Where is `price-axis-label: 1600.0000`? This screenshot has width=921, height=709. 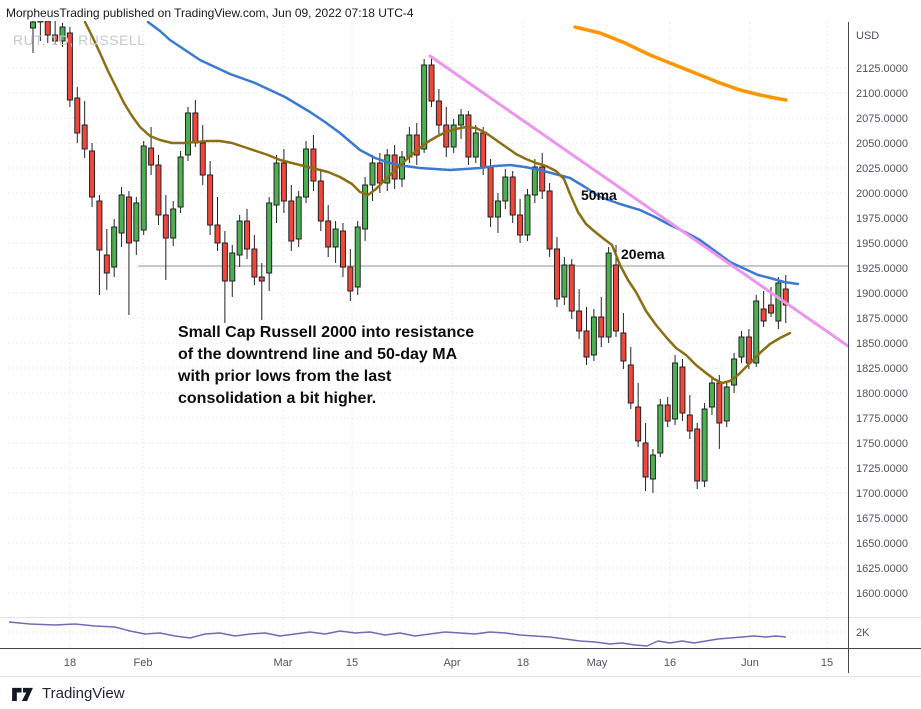 price-axis-label: 1600.0000 is located at coordinates (882, 594).